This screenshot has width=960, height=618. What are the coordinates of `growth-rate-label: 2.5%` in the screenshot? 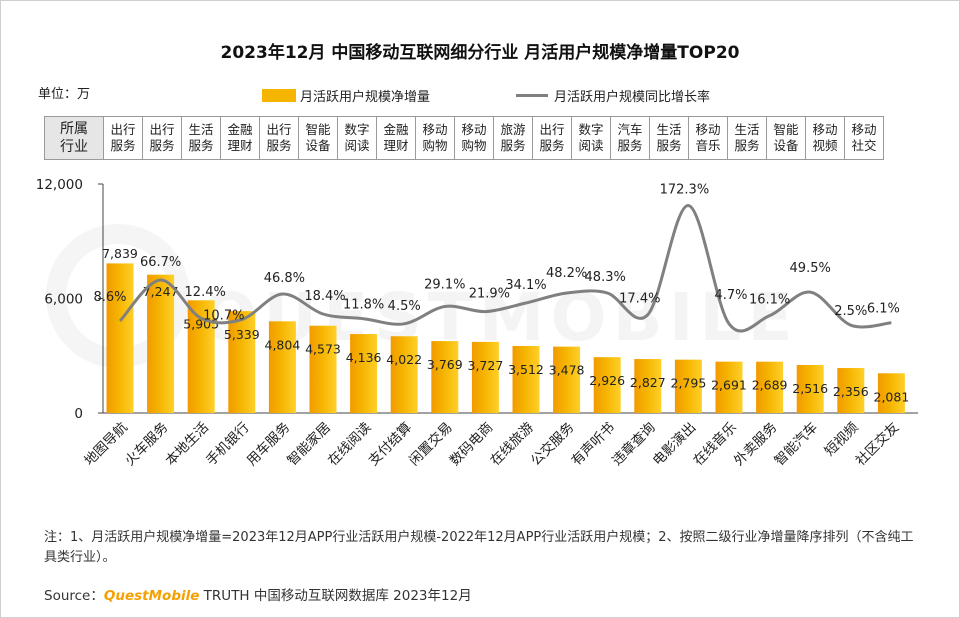 It's located at (850, 311).